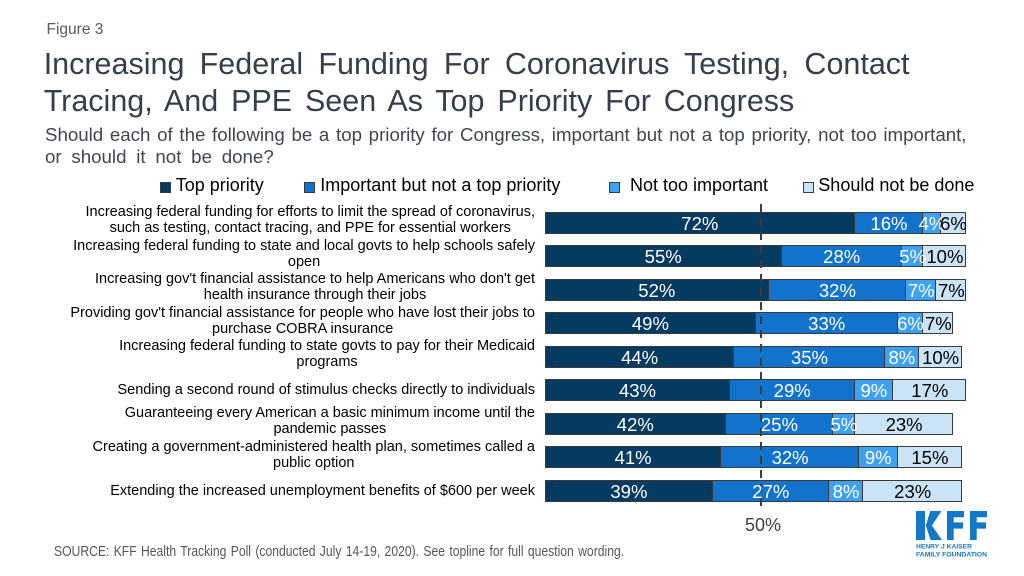  I want to click on svg-text: HENRY J KAISER, so click(944, 547).